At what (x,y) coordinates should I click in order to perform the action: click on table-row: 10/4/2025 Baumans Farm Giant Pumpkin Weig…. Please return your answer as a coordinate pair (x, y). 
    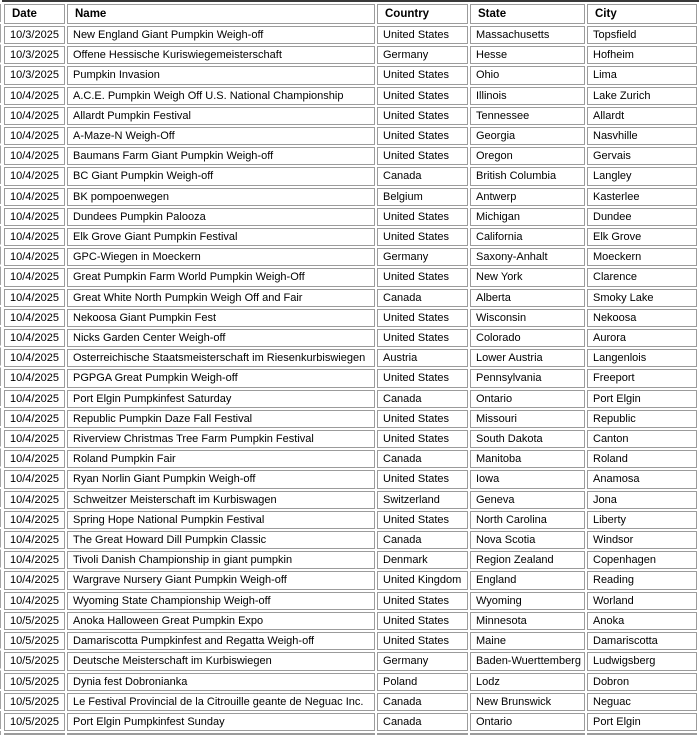
    Looking at the image, I should click on (350, 156).